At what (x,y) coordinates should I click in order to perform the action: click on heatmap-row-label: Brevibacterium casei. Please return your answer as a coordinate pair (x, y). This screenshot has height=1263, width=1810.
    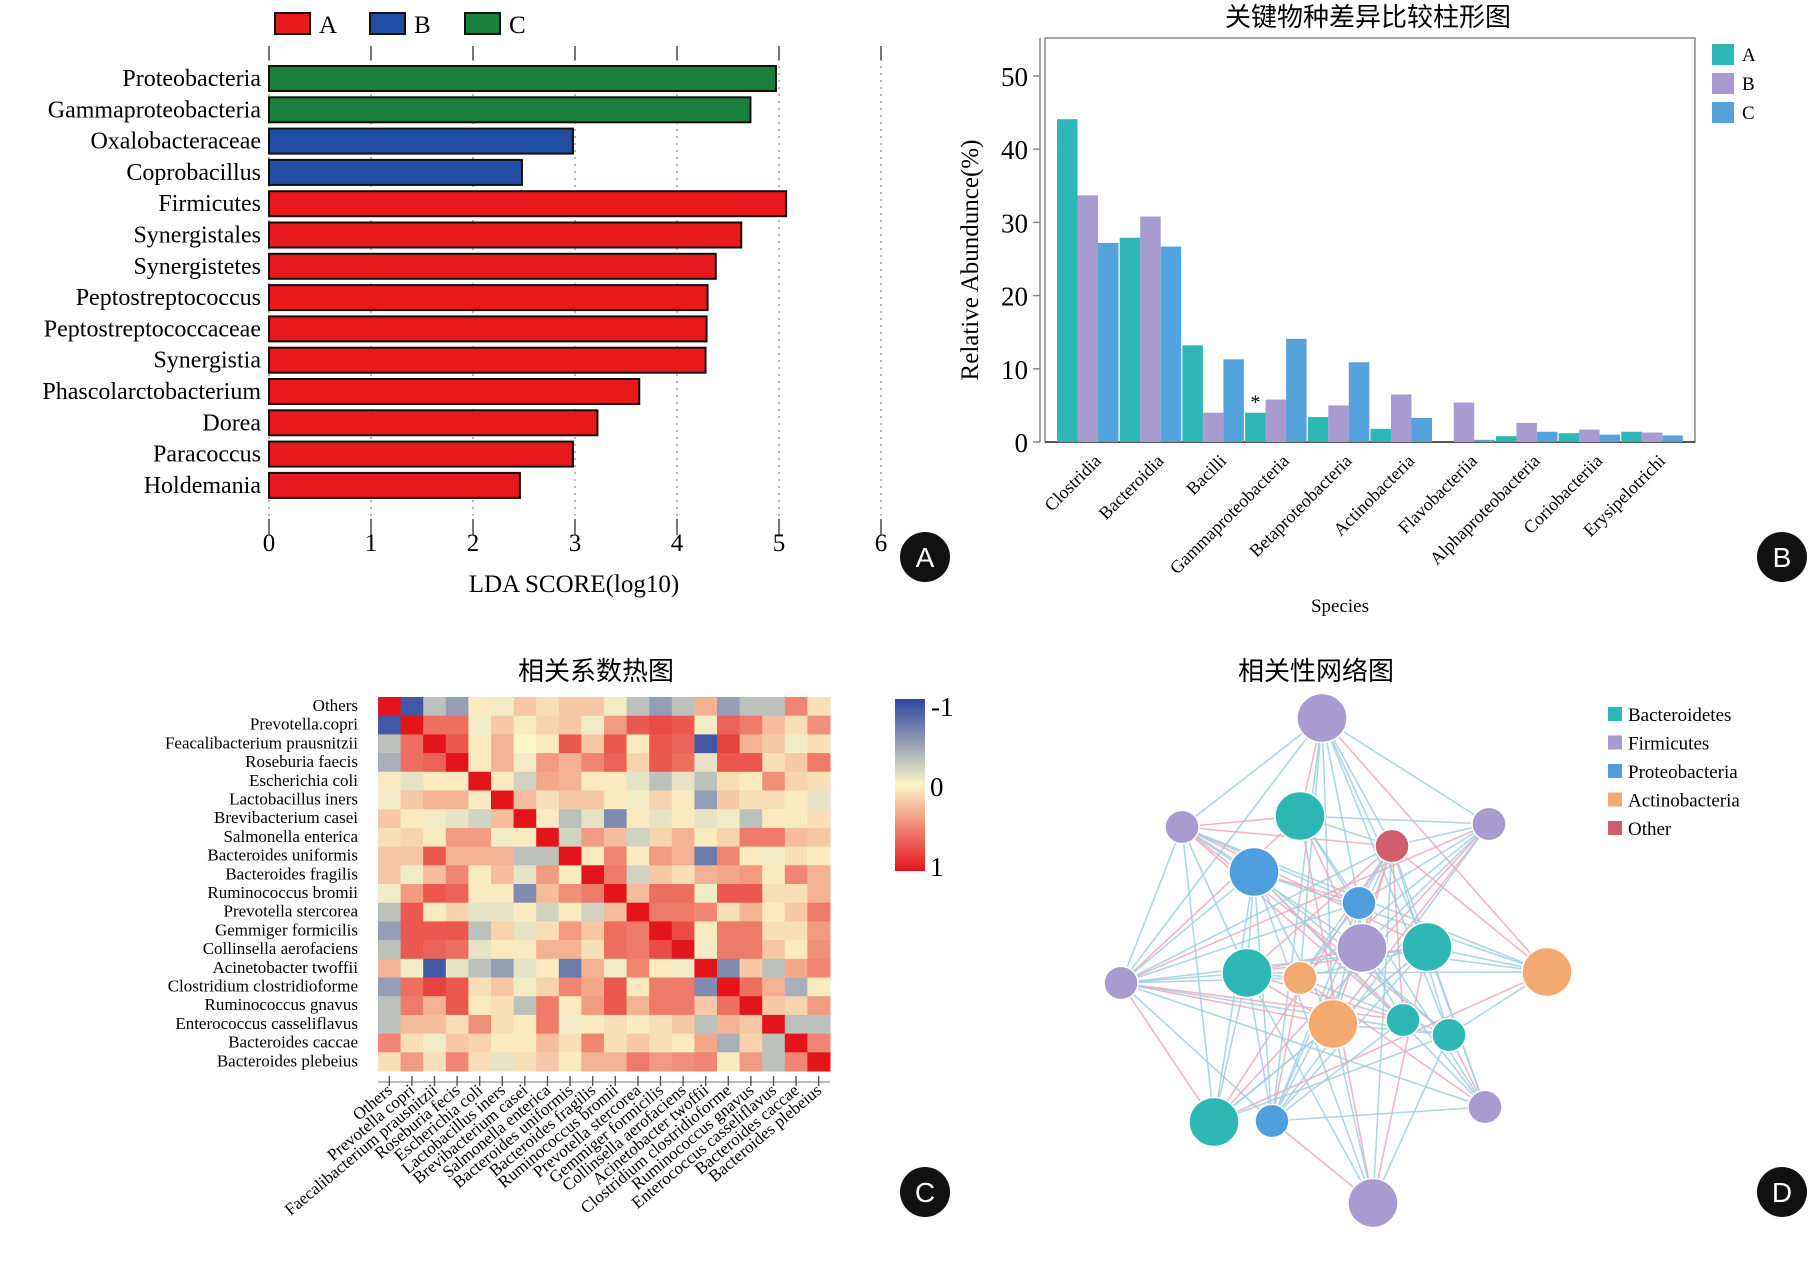
    Looking at the image, I should click on (286, 817).